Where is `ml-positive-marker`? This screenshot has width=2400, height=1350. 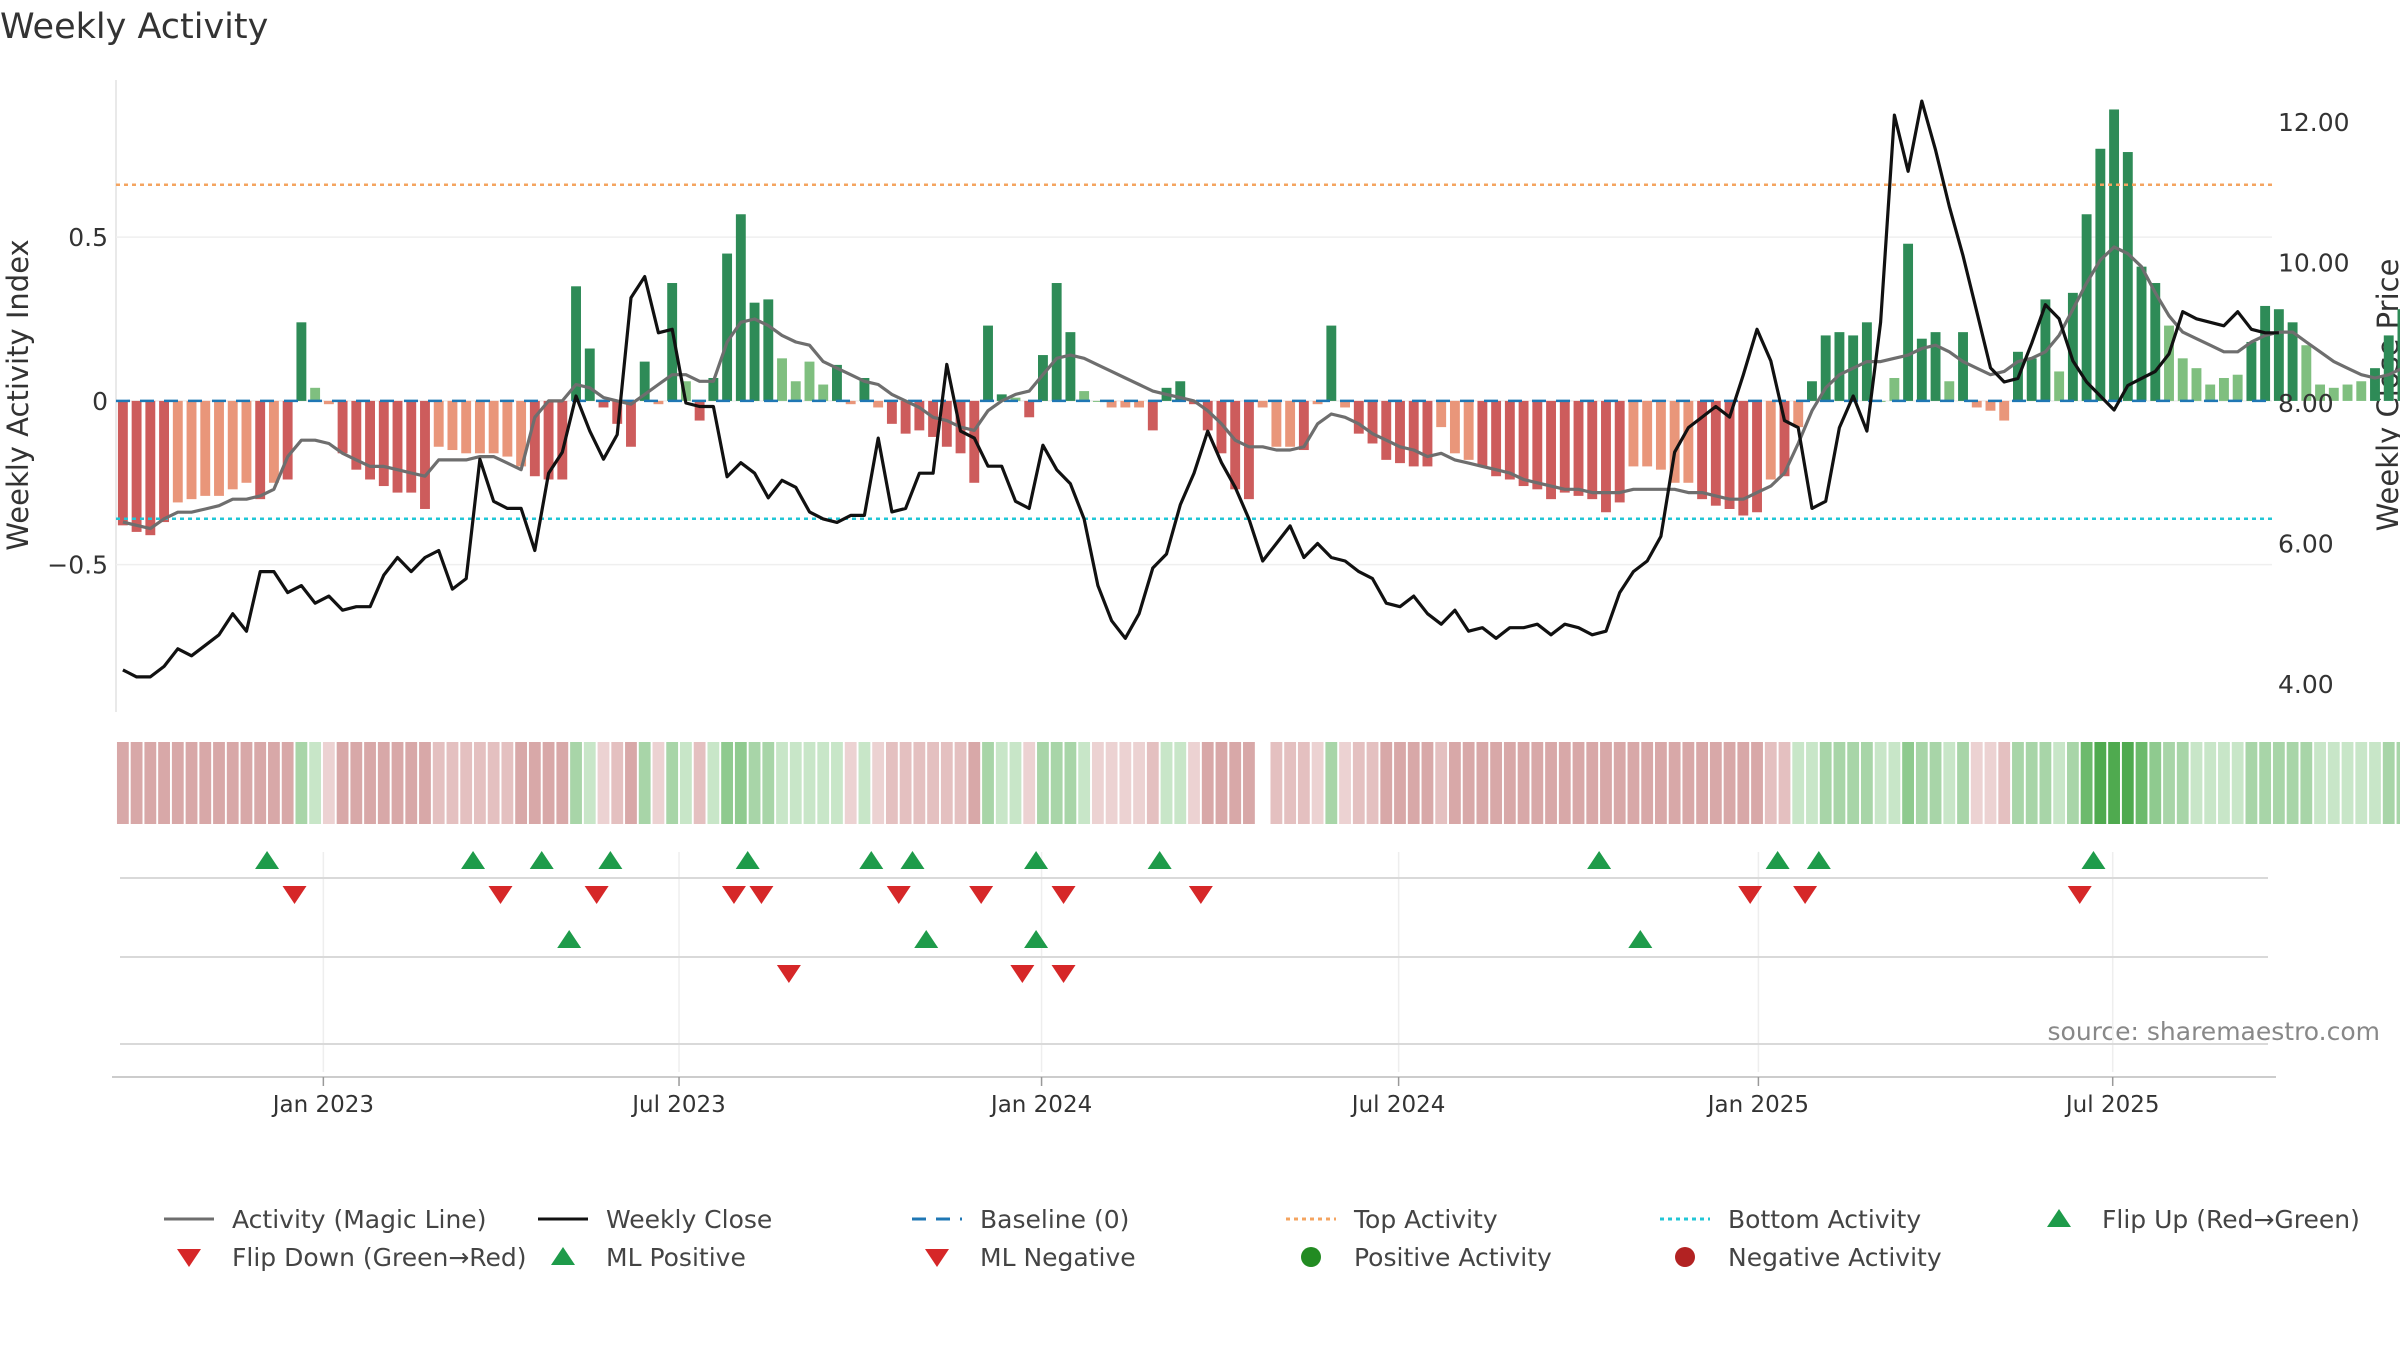 ml-positive-marker is located at coordinates (1640, 939).